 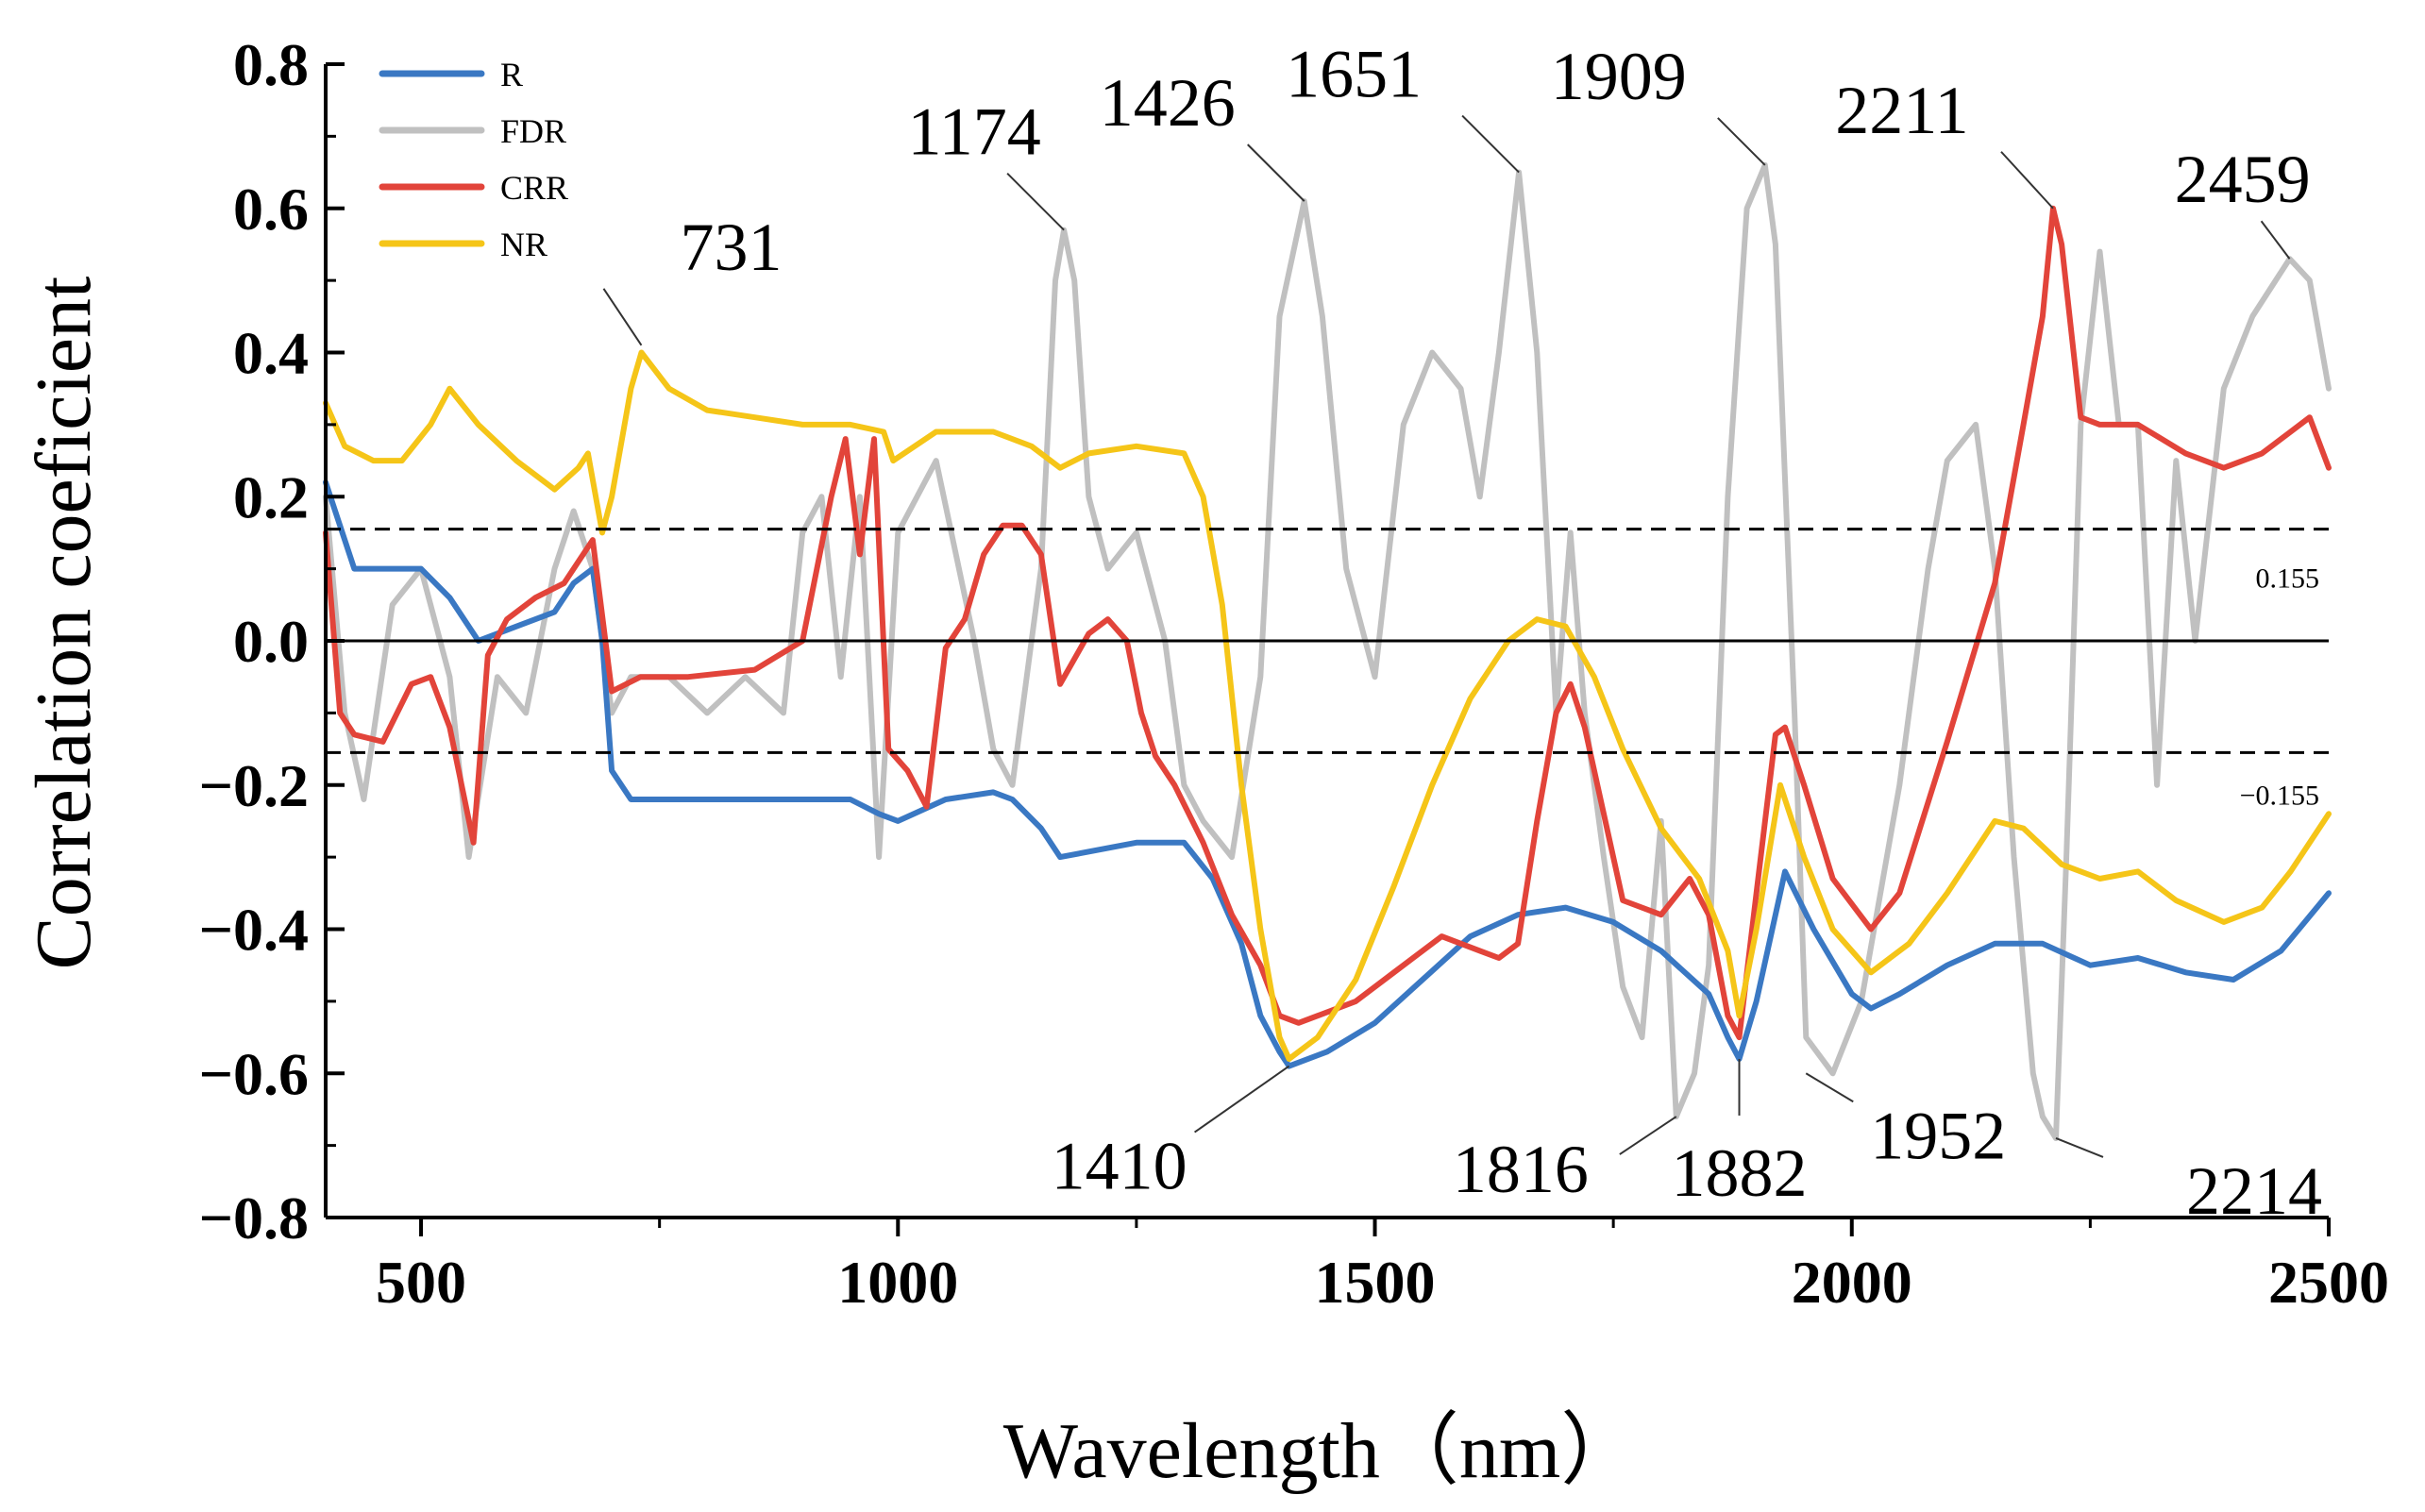 What do you see at coordinates (2328, 1282) in the screenshot?
I see `x-tick-label: 2500` at bounding box center [2328, 1282].